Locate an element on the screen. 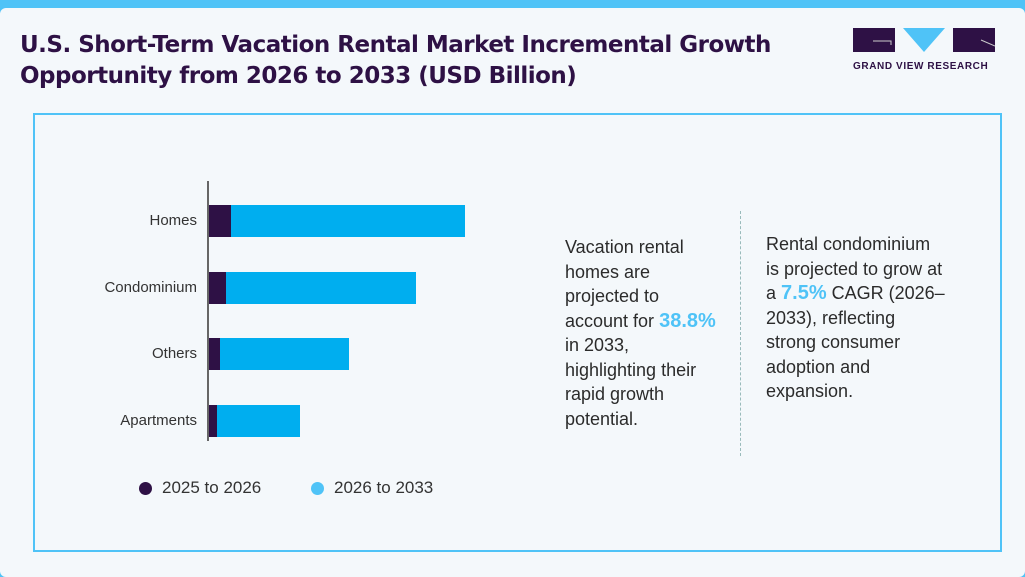 This screenshot has width=1025, height=577. y-axis-line is located at coordinates (208, 311).